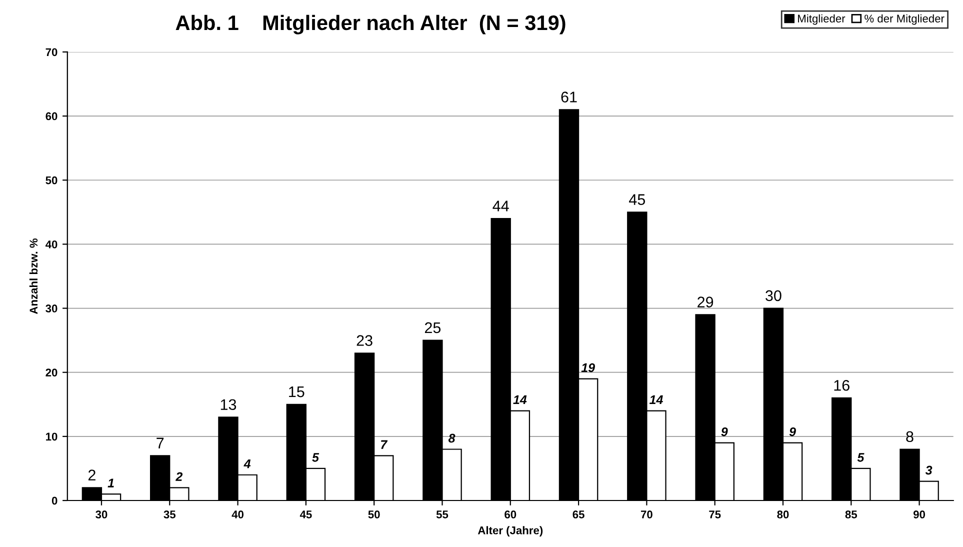  Describe the element at coordinates (715, 514) in the screenshot. I see `x-tick-label: 75` at that location.